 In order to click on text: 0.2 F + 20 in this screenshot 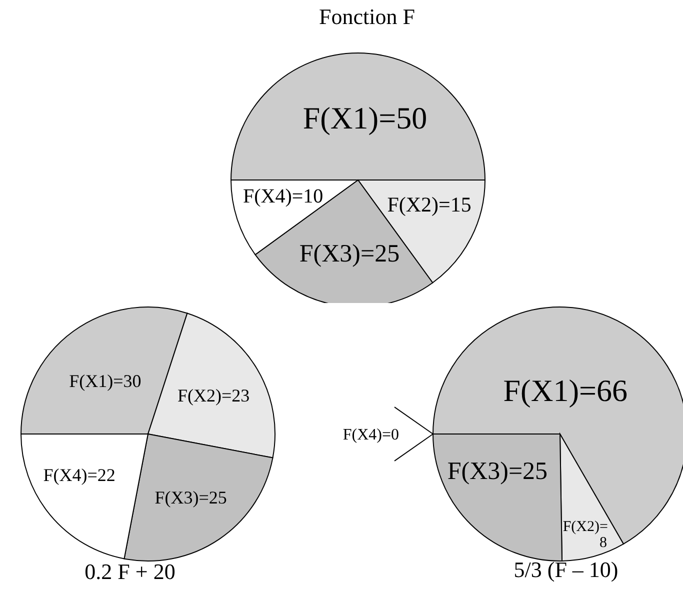, I will do `click(130, 571)`.